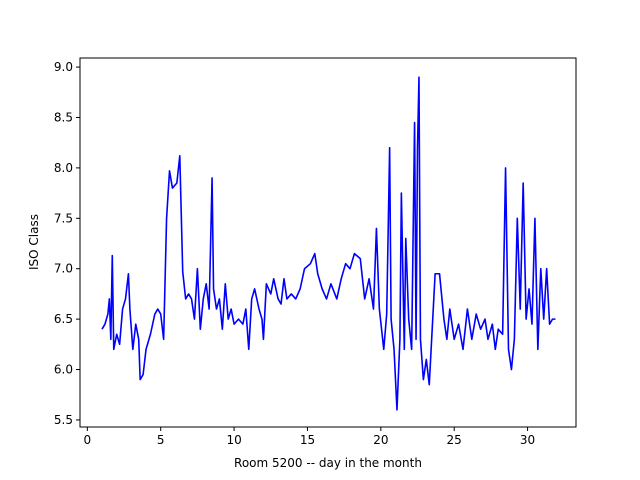 This screenshot has width=640, height=480. What do you see at coordinates (63, 420) in the screenshot?
I see `y-tick-label: 5.5` at bounding box center [63, 420].